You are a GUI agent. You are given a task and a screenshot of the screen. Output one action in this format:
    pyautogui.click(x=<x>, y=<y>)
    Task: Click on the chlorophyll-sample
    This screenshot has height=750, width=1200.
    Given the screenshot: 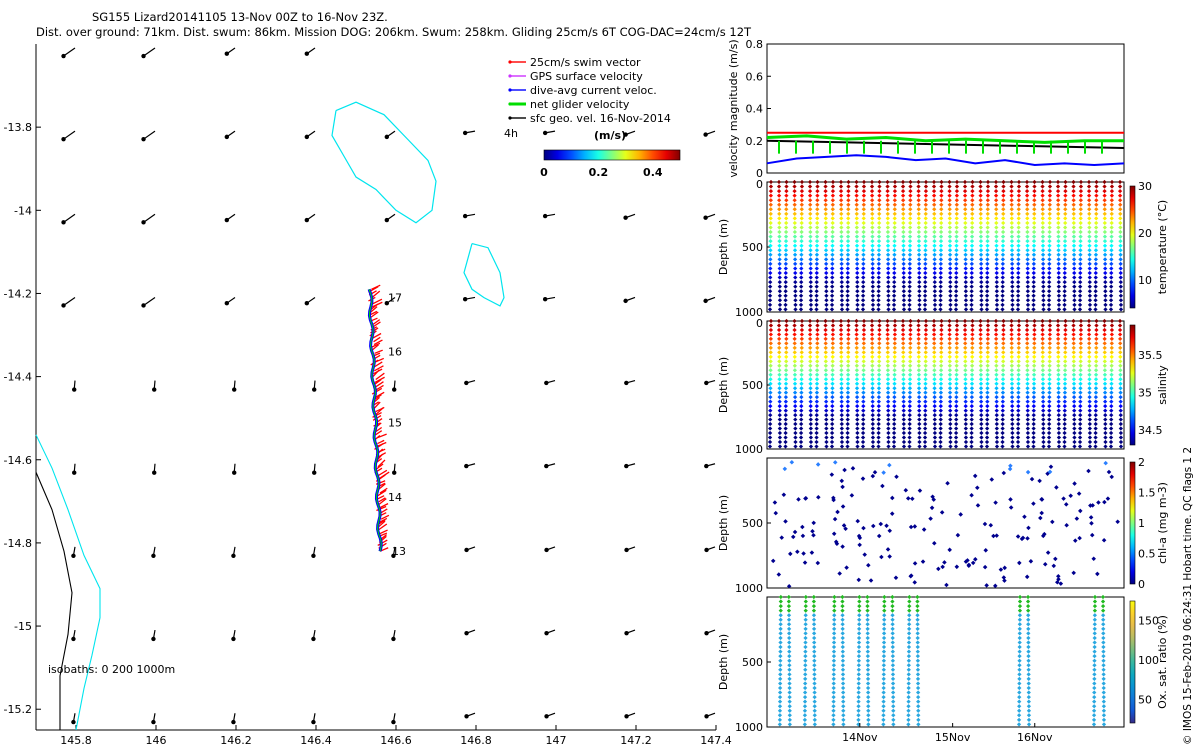 What is the action you would take?
    pyautogui.click(x=1105, y=463)
    